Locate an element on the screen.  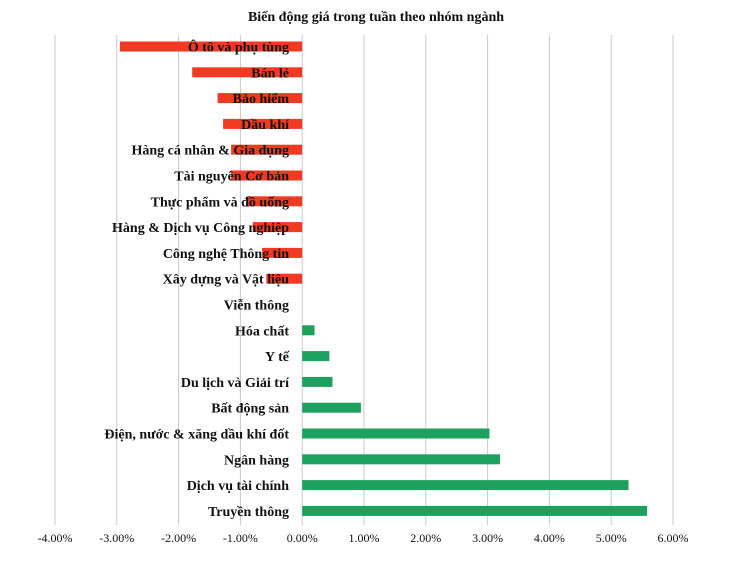
category-label: Công nghệ Thông tin is located at coordinates (226, 254).